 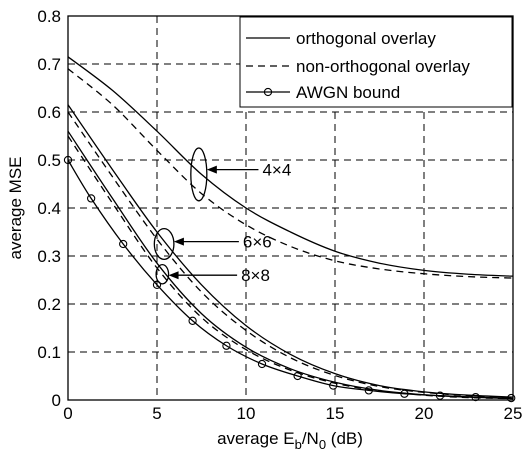 I want to click on group-arrowhead-4x4, so click(x=211, y=169).